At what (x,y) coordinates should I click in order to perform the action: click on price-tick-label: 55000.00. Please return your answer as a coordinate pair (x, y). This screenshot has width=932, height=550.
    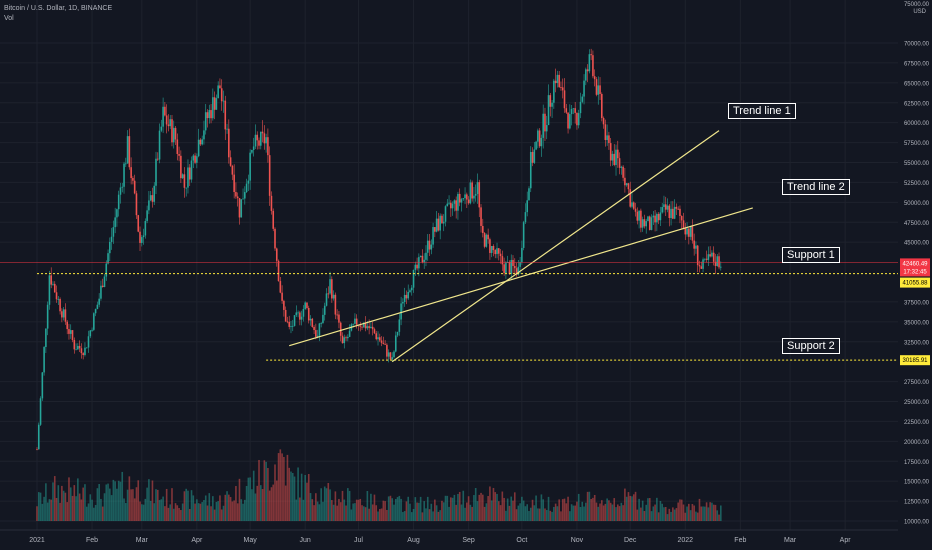
    Looking at the image, I should click on (917, 164).